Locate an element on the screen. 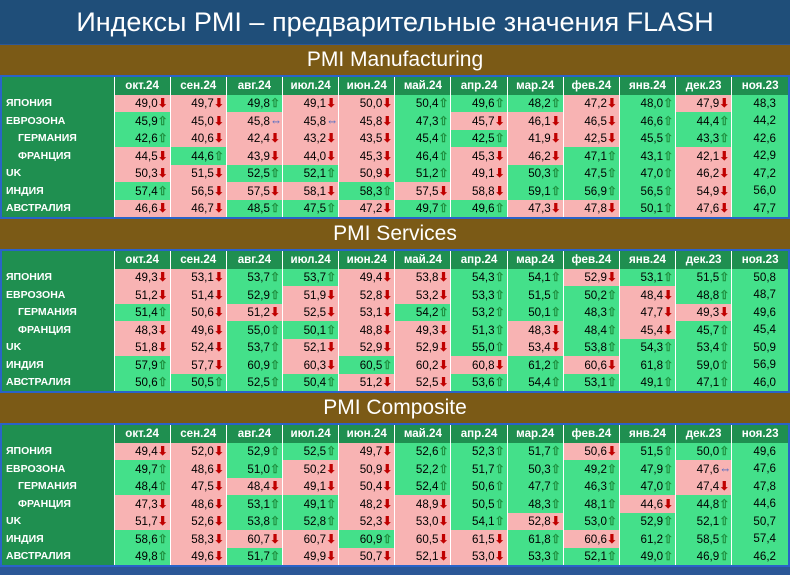 This screenshot has height=575, width=790. pmi-cell: 53,0⬇ is located at coordinates (422, 521).